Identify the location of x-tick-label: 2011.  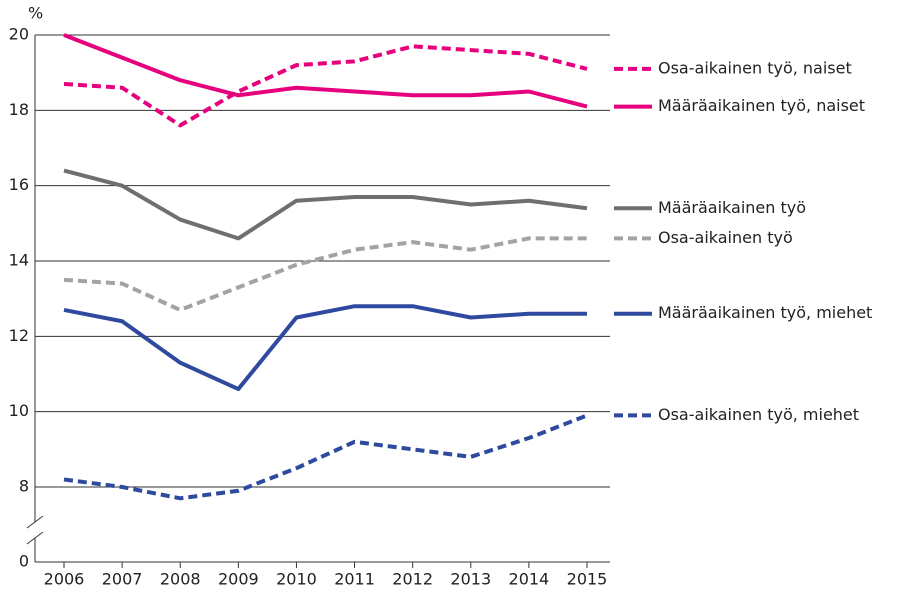
(354, 579).